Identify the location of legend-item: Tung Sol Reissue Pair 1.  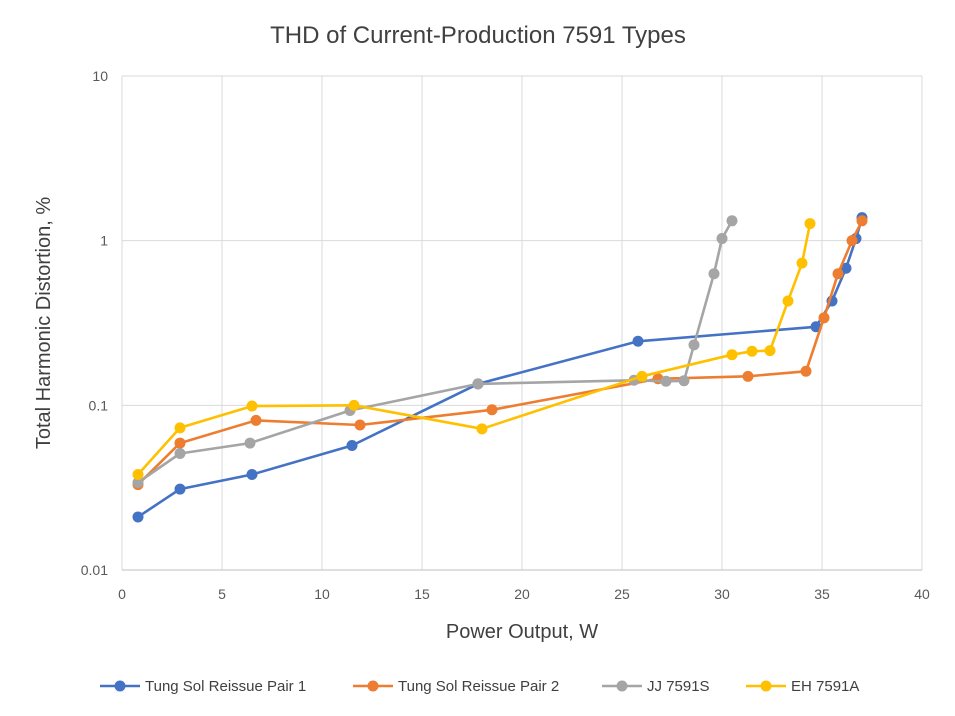
(203, 686).